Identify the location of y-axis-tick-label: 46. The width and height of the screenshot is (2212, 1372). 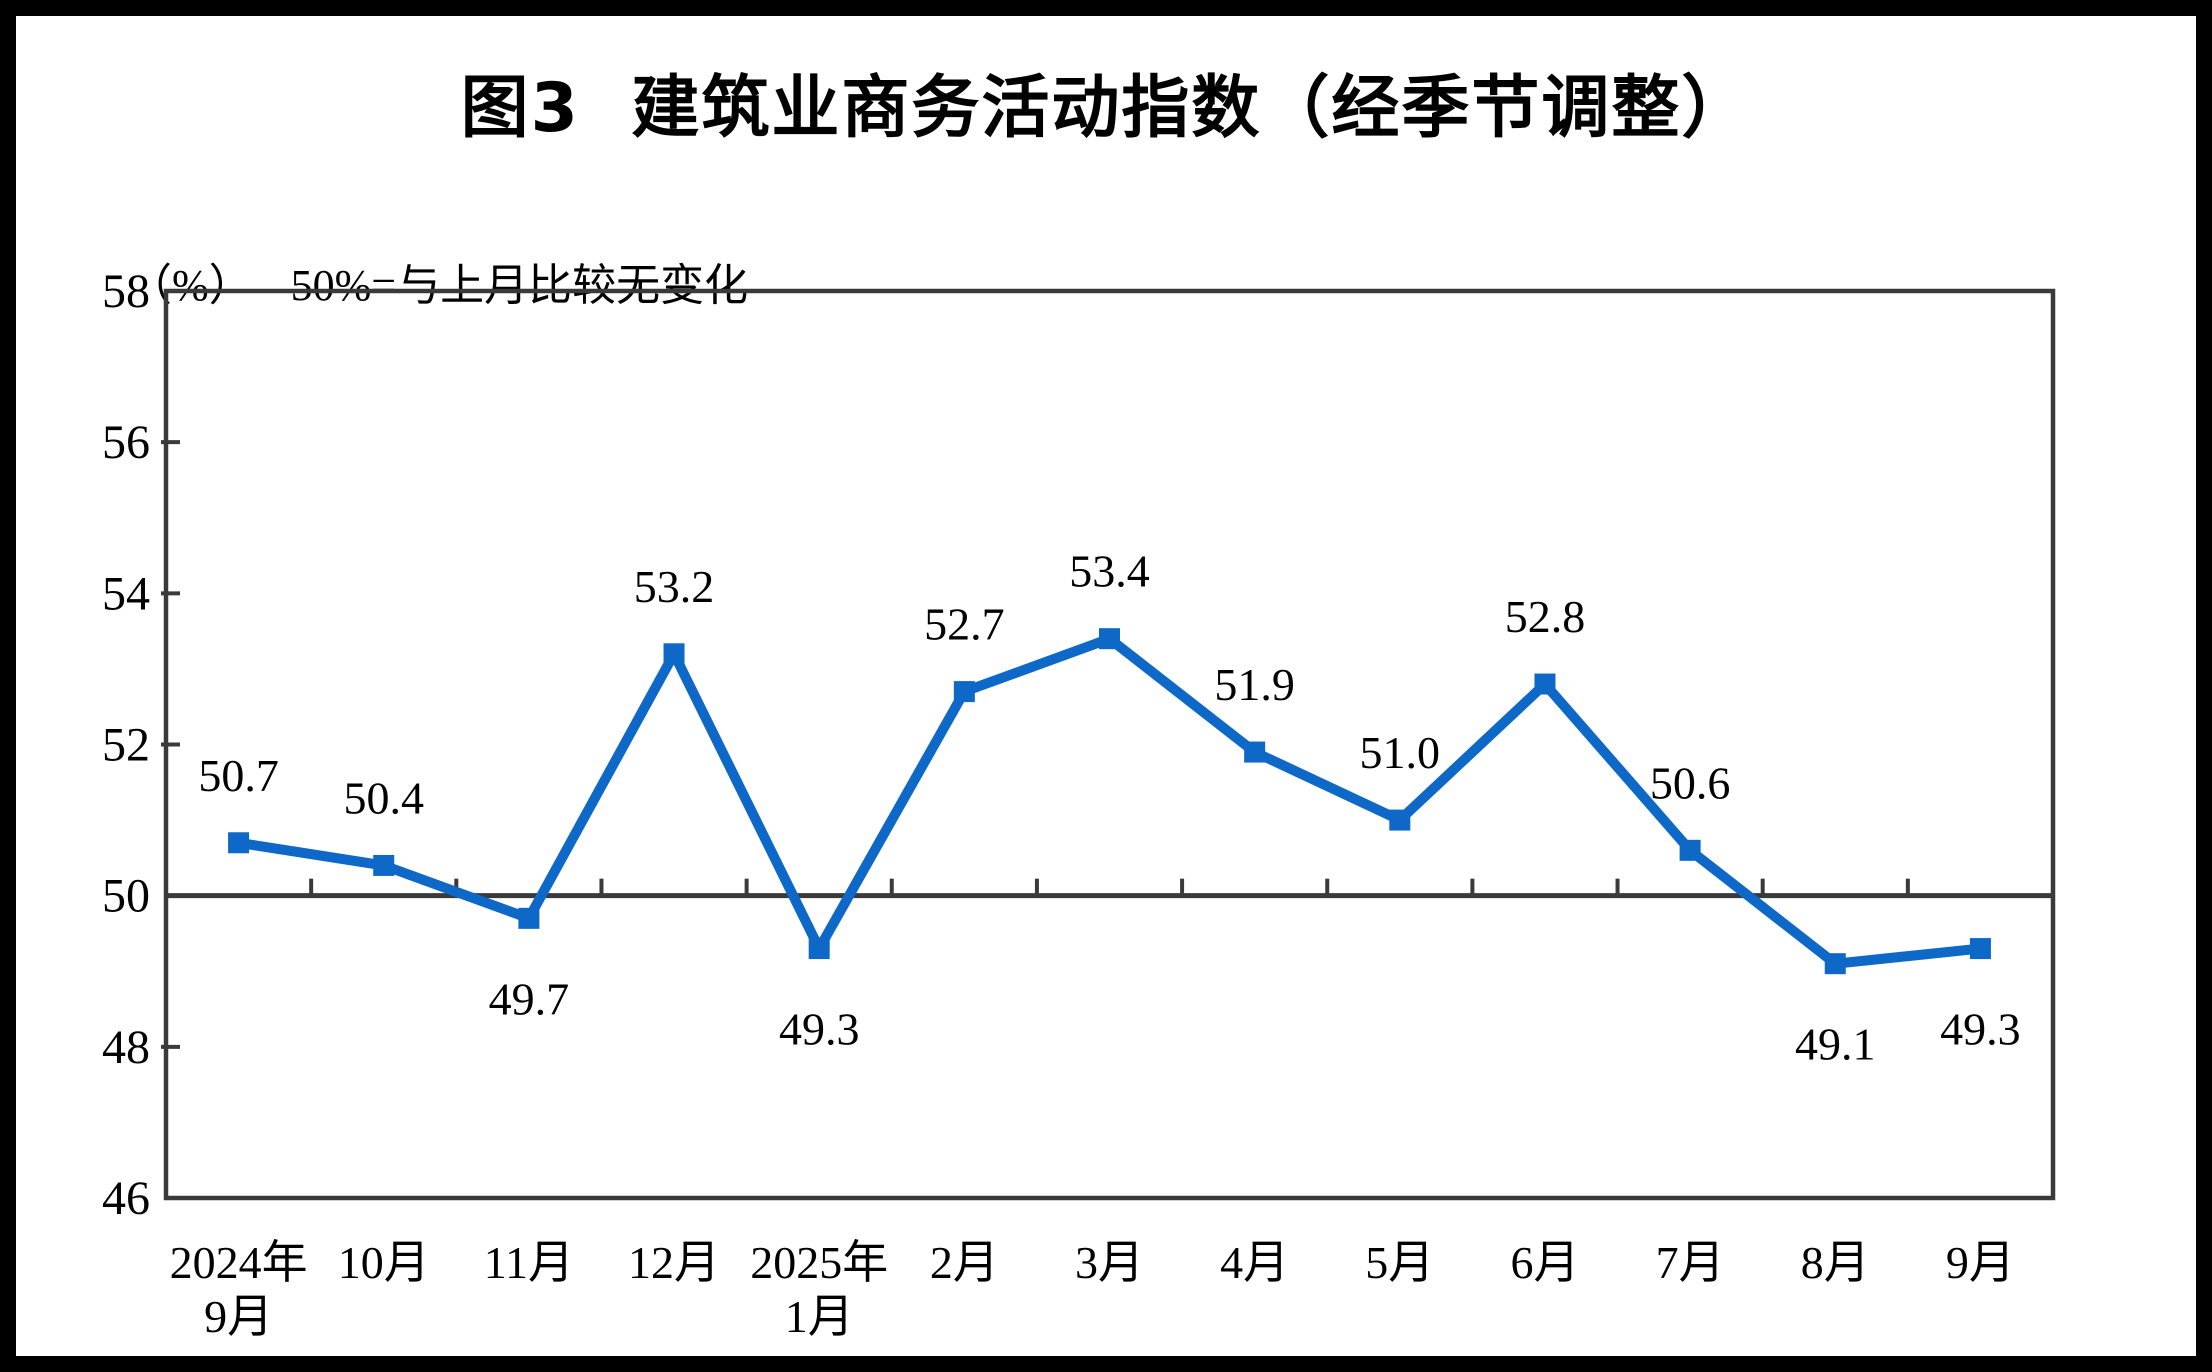
(126, 1198).